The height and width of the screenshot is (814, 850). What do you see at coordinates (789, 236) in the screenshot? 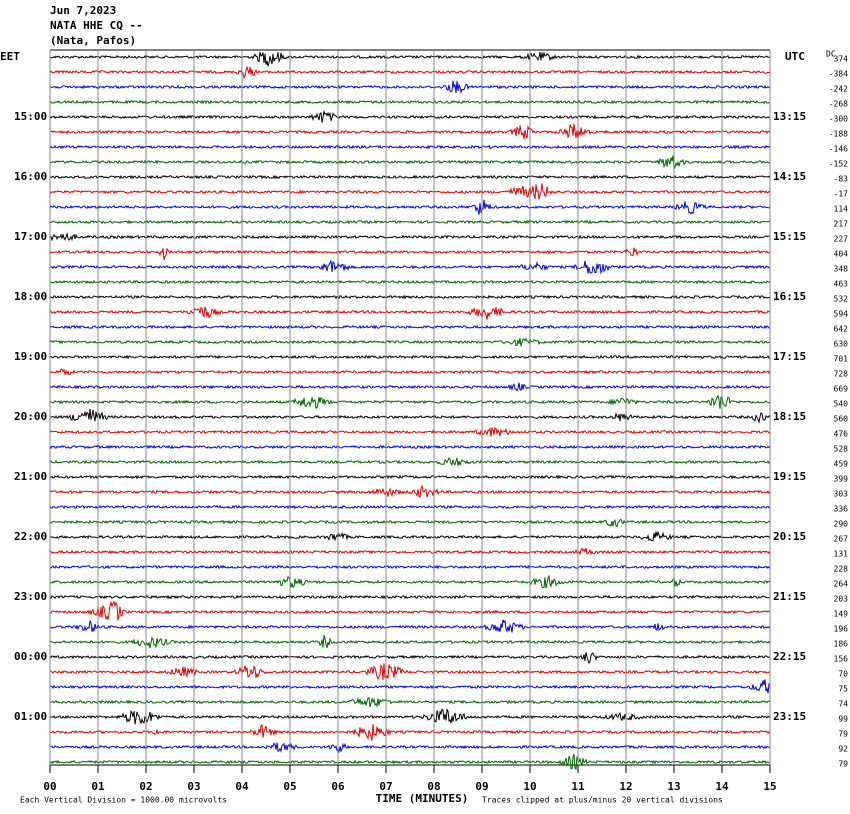
I see `right-time-label: 15:15` at bounding box center [789, 236].